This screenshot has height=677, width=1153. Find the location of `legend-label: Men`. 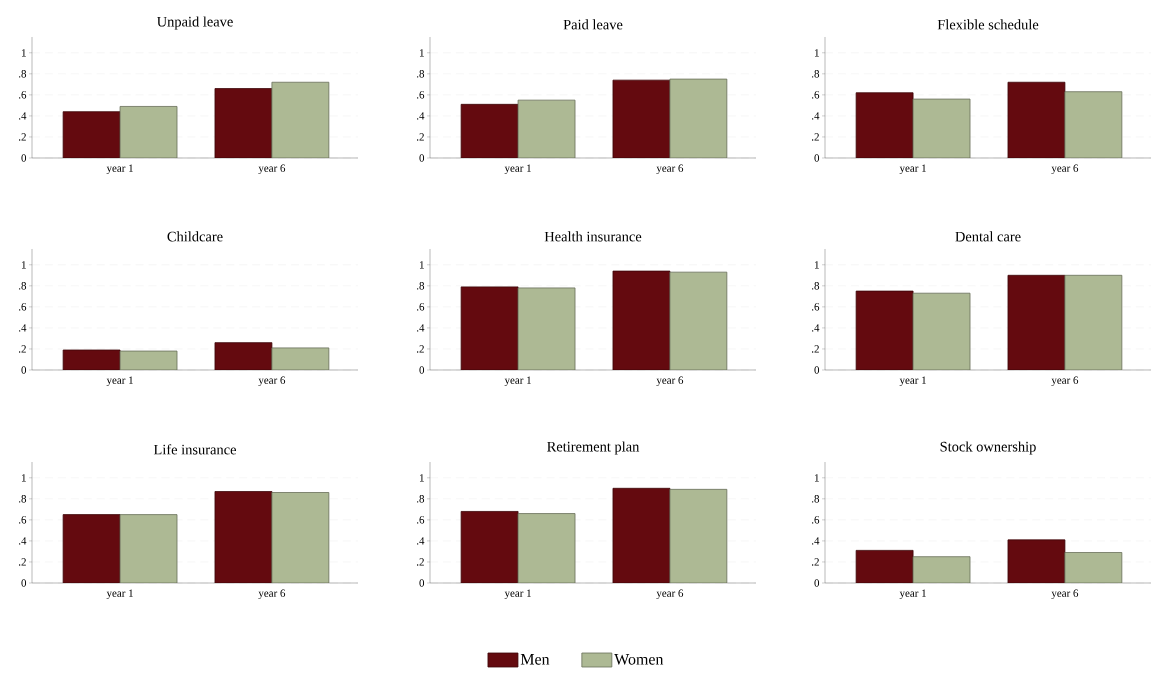

legend-label: Men is located at coordinates (535, 659).